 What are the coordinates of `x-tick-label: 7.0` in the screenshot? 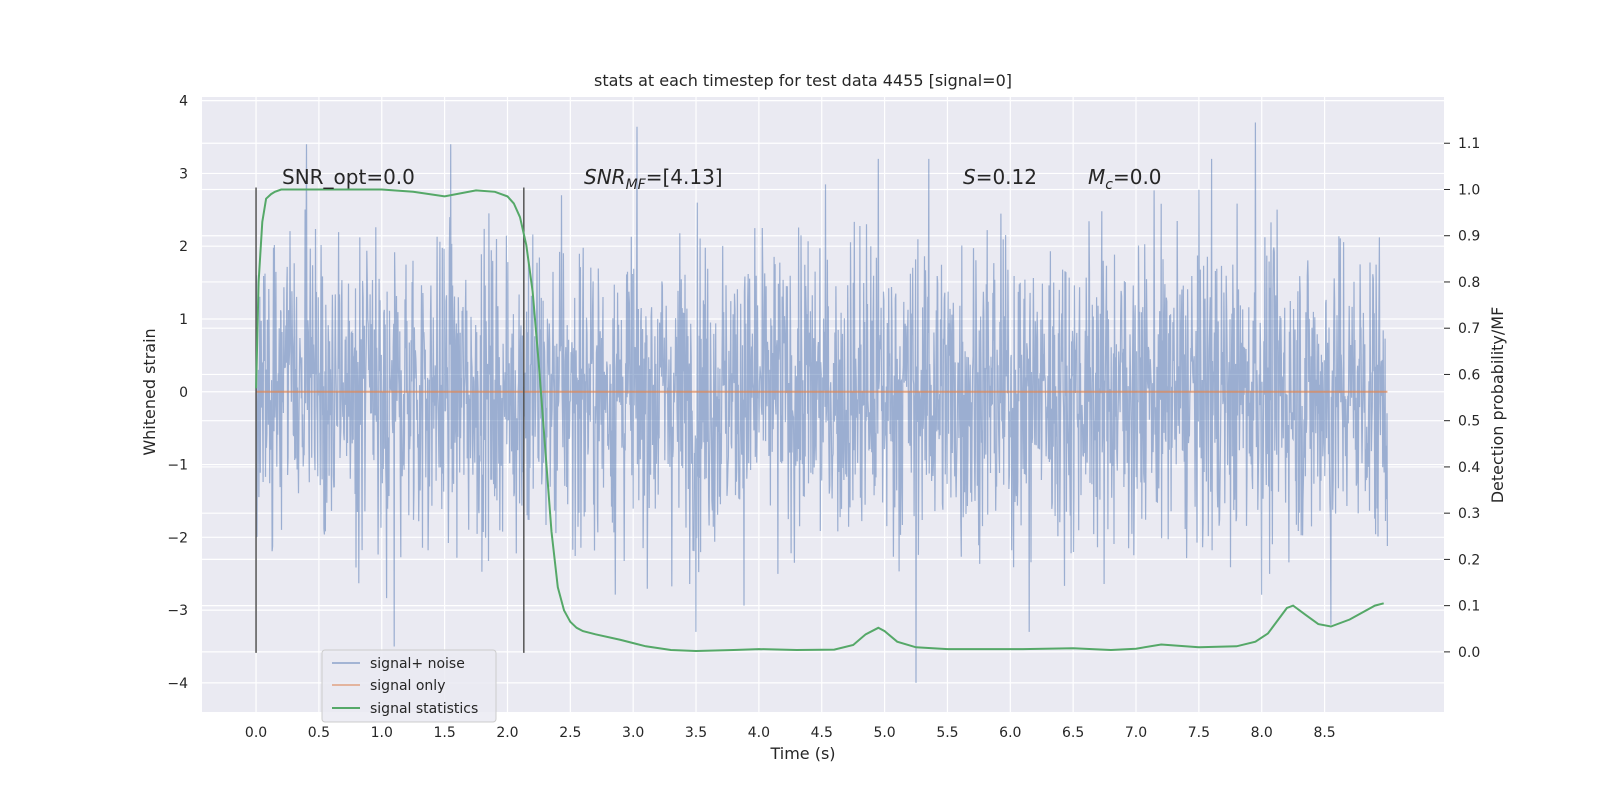 It's located at (1136, 733).